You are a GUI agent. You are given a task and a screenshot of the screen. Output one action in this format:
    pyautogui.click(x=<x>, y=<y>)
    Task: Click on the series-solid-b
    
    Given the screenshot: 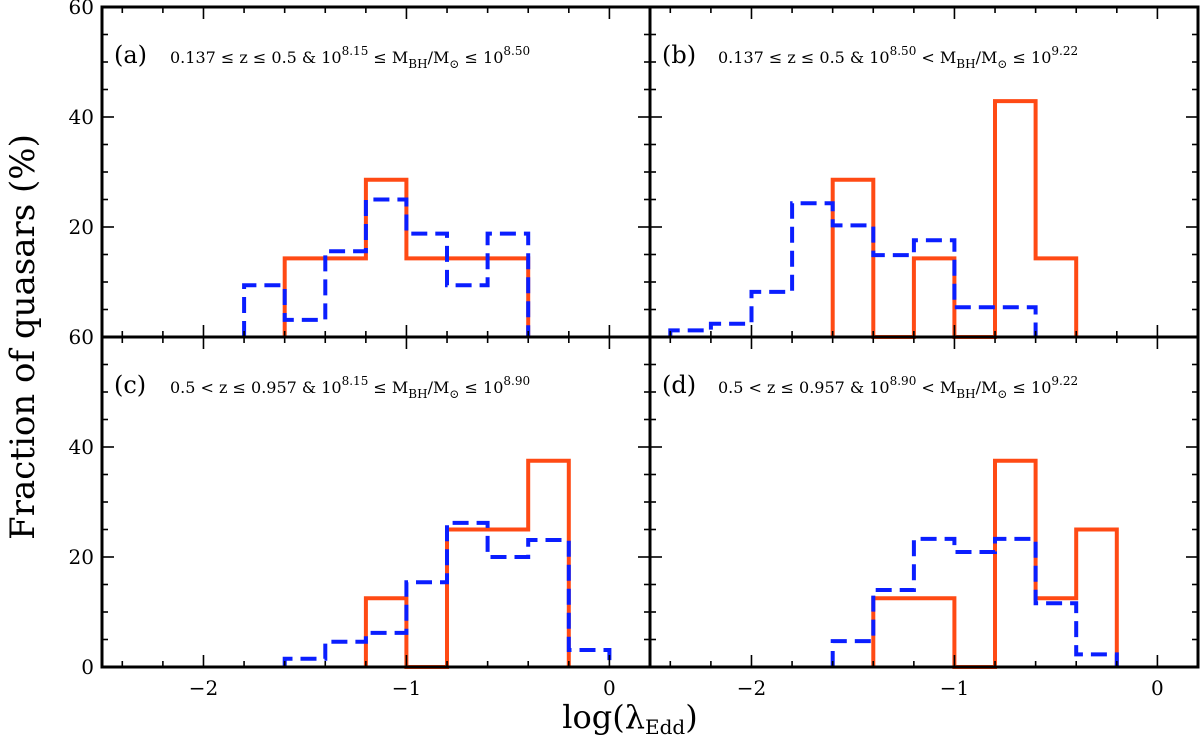 What is the action you would take?
    pyautogui.click(x=954, y=219)
    